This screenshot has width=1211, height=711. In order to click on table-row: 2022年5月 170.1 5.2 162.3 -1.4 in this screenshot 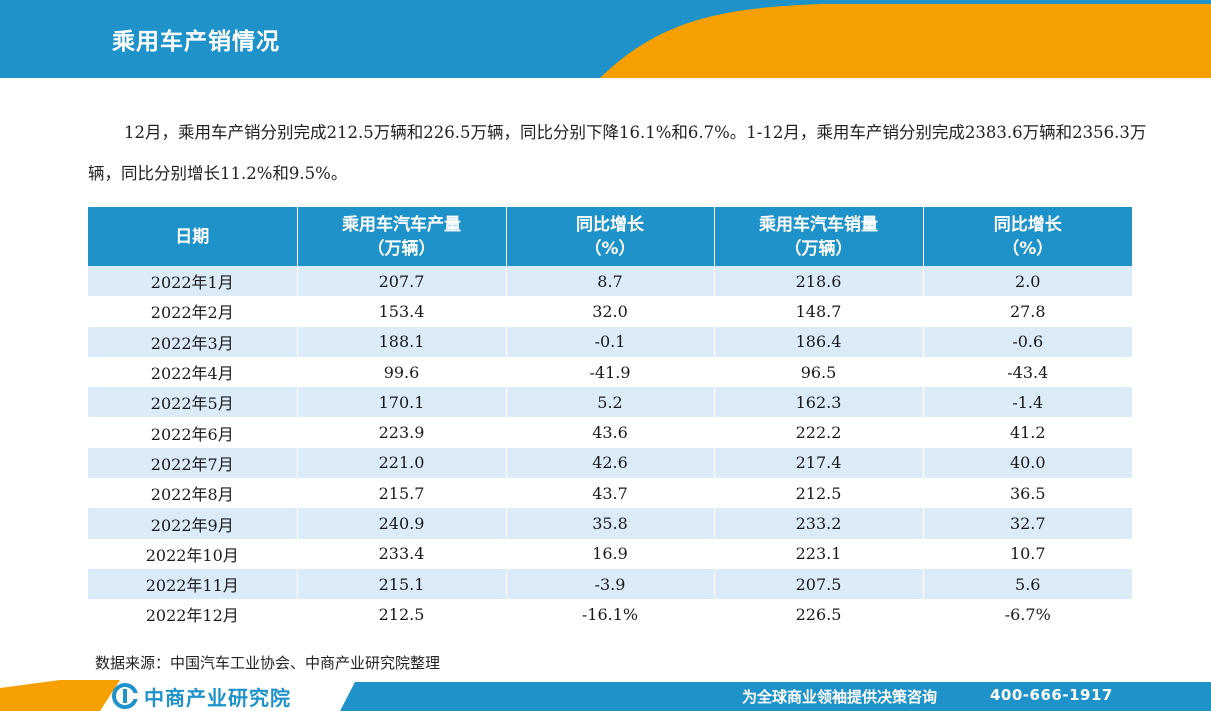, I will do `click(610, 402)`.